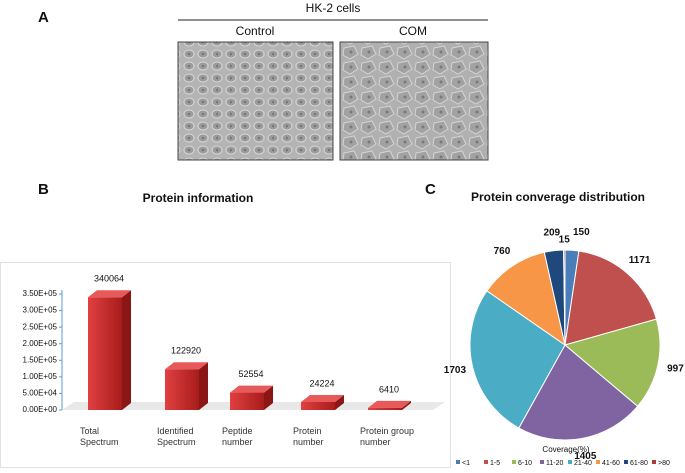 This screenshot has width=685, height=473. I want to click on value-label: 340064, so click(109, 279).